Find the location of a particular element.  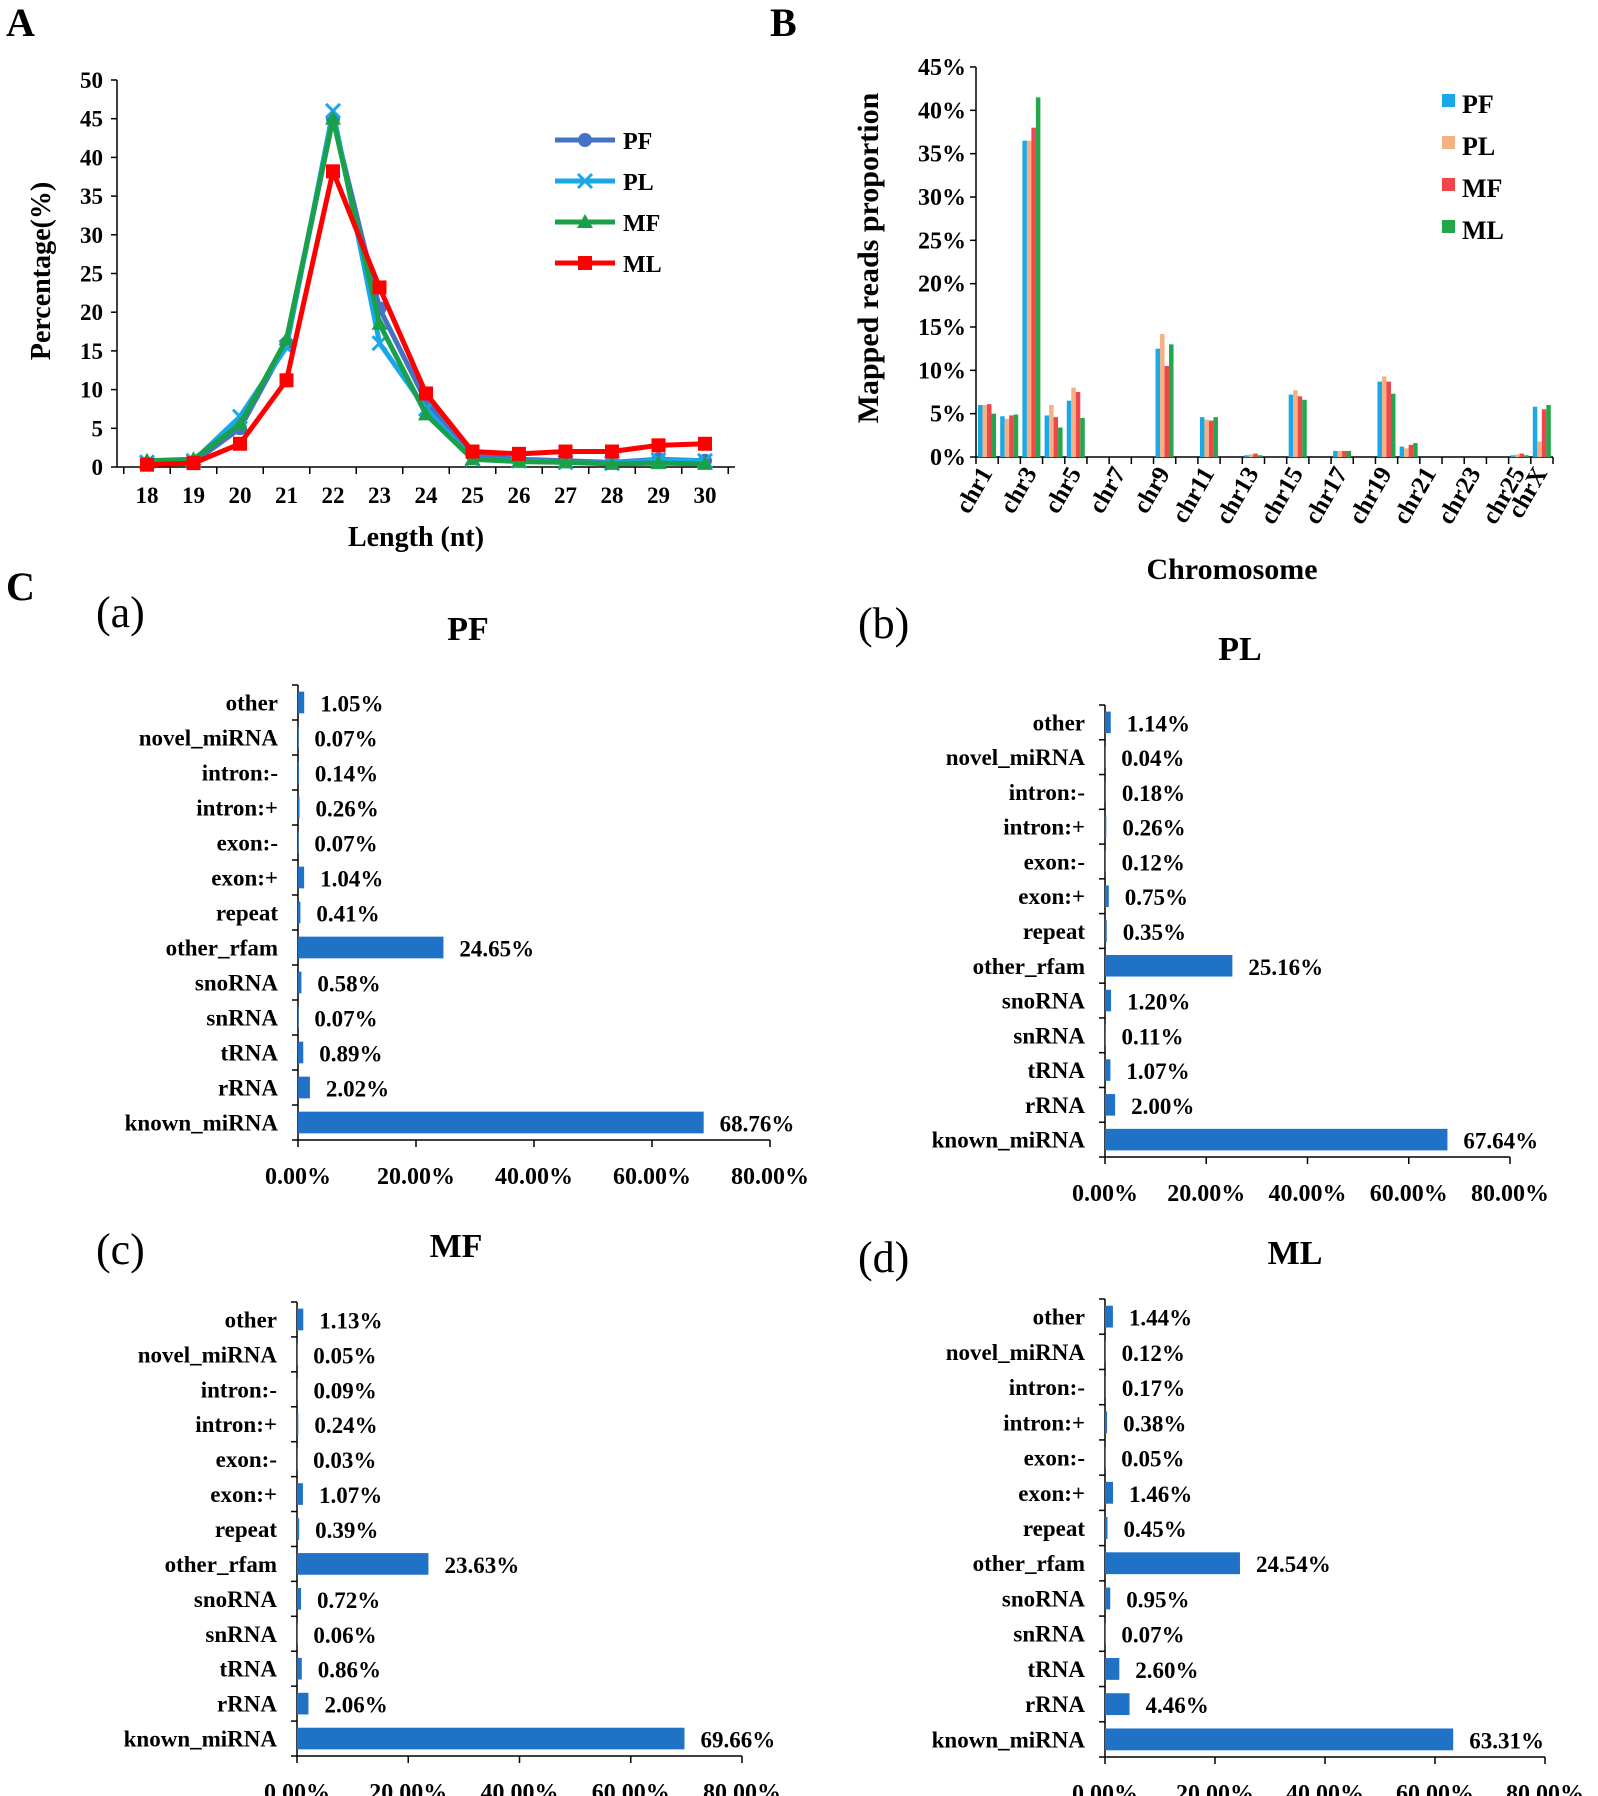

bar-mf-chr1 is located at coordinates (989, 430).